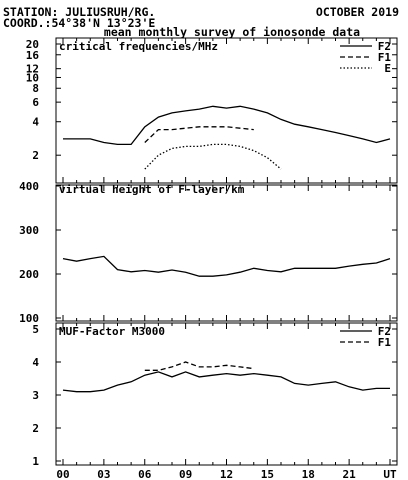 This screenshot has width=408, height=480. Describe the element at coordinates (103, 474) in the screenshot. I see `x-tick-label: 03` at that location.